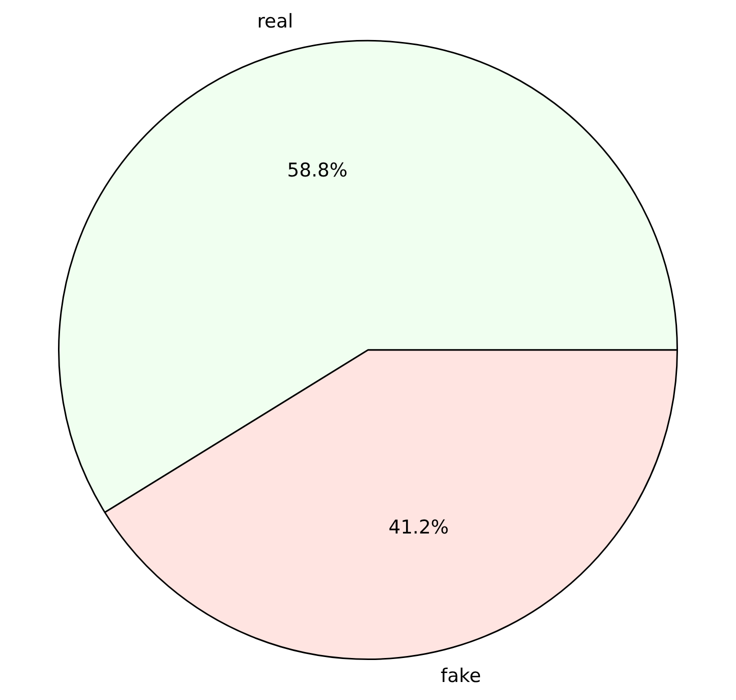 The height and width of the screenshot is (700, 736). I want to click on data-label: 41.2%, so click(418, 527).